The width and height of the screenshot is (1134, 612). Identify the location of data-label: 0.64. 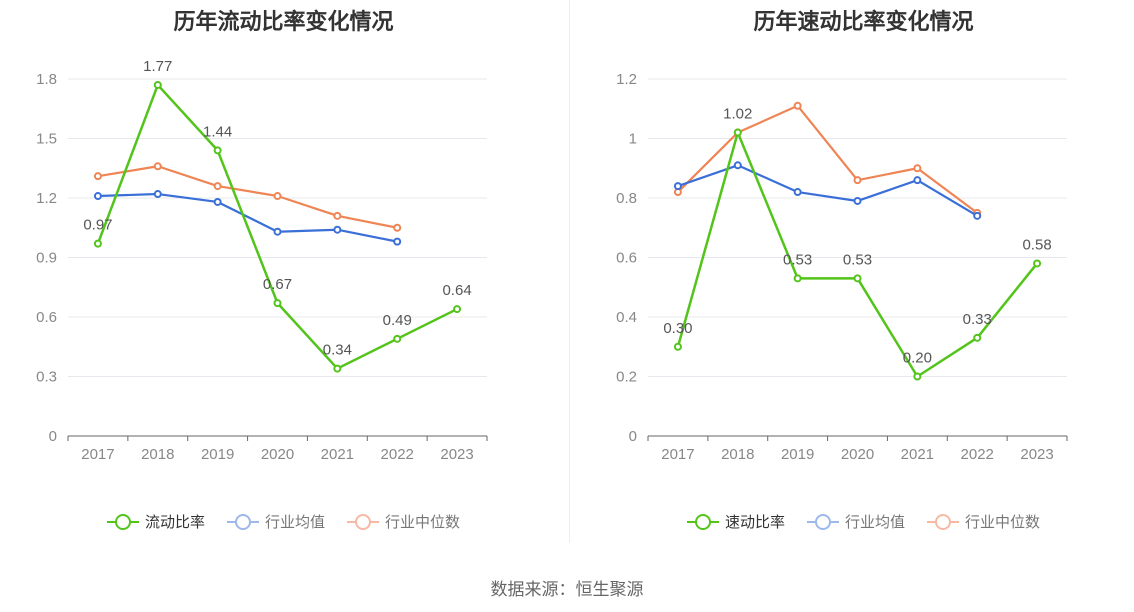
(456, 290).